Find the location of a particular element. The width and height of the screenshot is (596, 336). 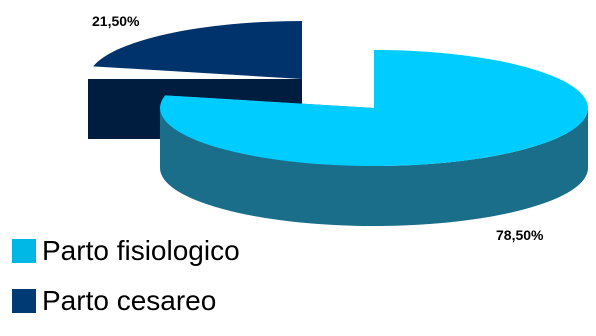

legend-item-parto-cesareo: Parto cesareo is located at coordinates (126, 301).